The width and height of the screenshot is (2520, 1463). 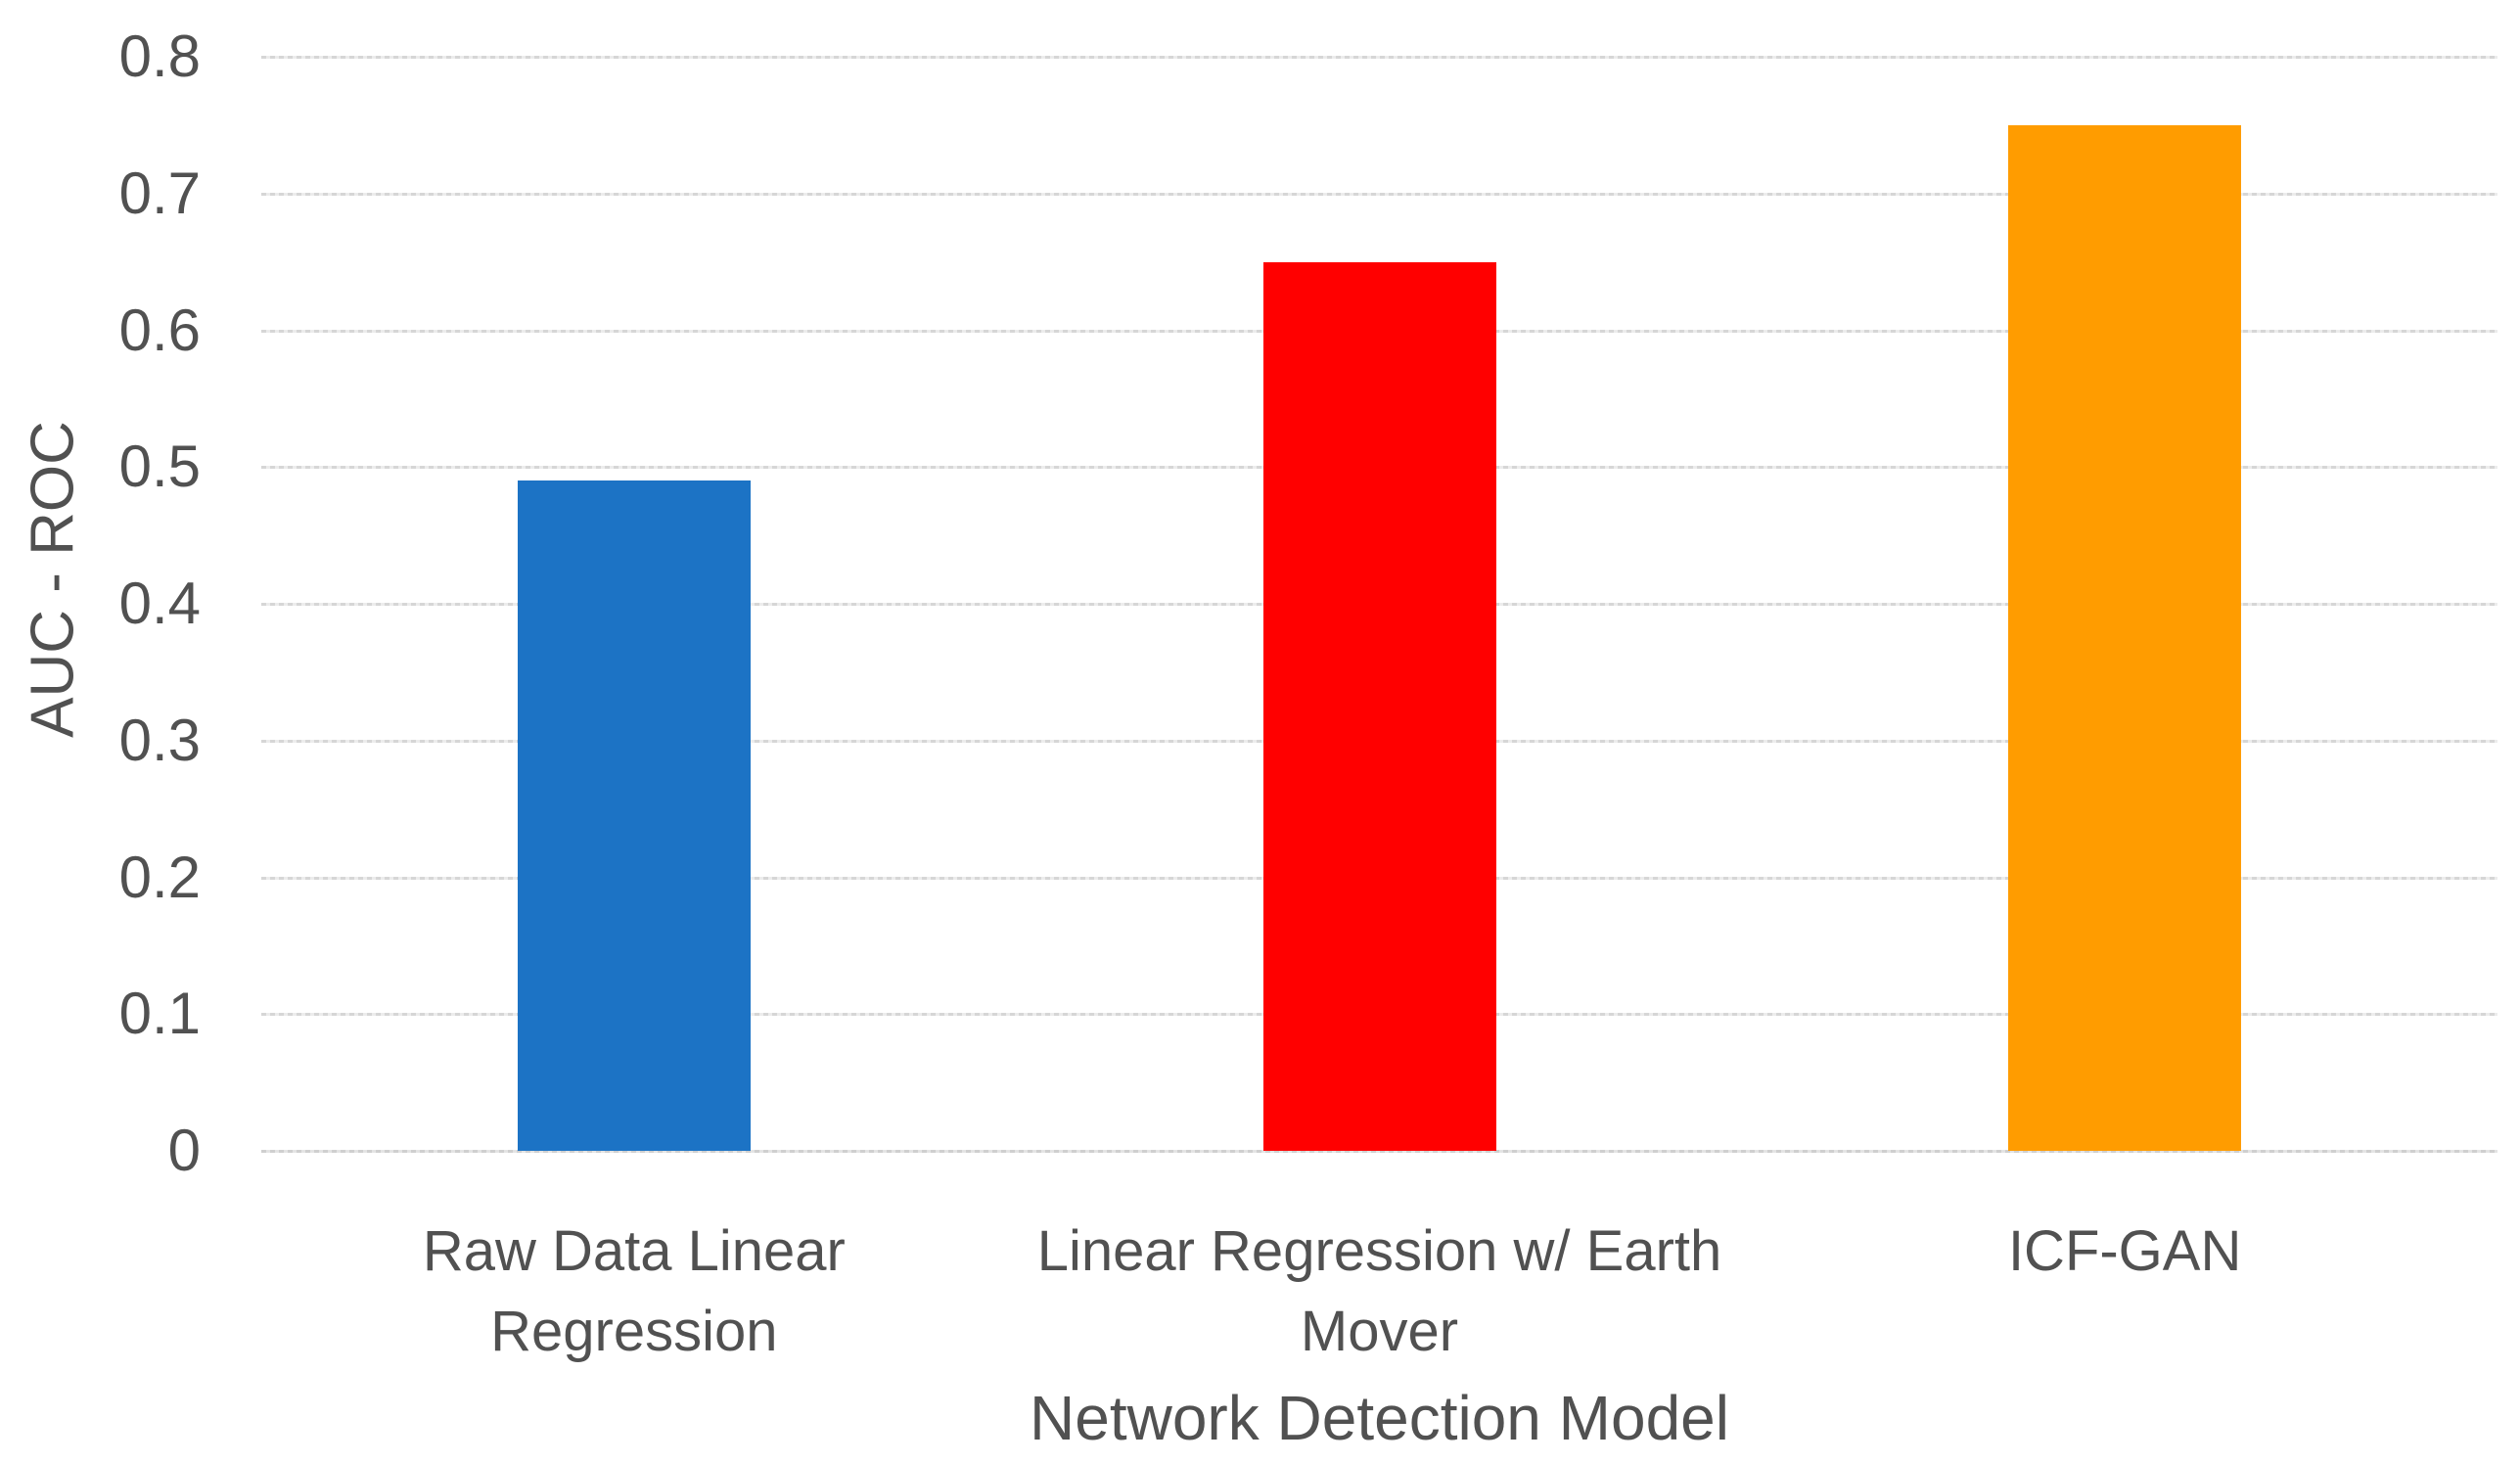 What do you see at coordinates (159, 193) in the screenshot?
I see `y-tick-label: 0.7` at bounding box center [159, 193].